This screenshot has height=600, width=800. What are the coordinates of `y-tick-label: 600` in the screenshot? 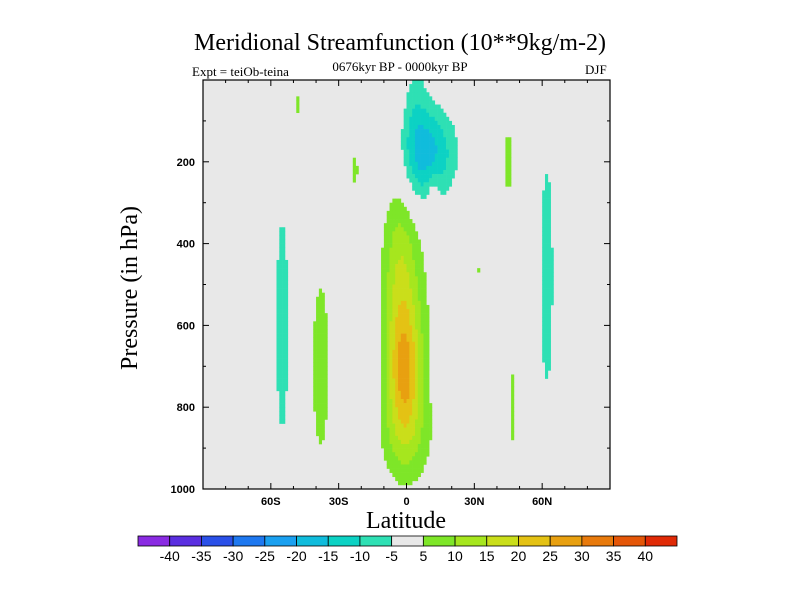 It's located at (186, 326).